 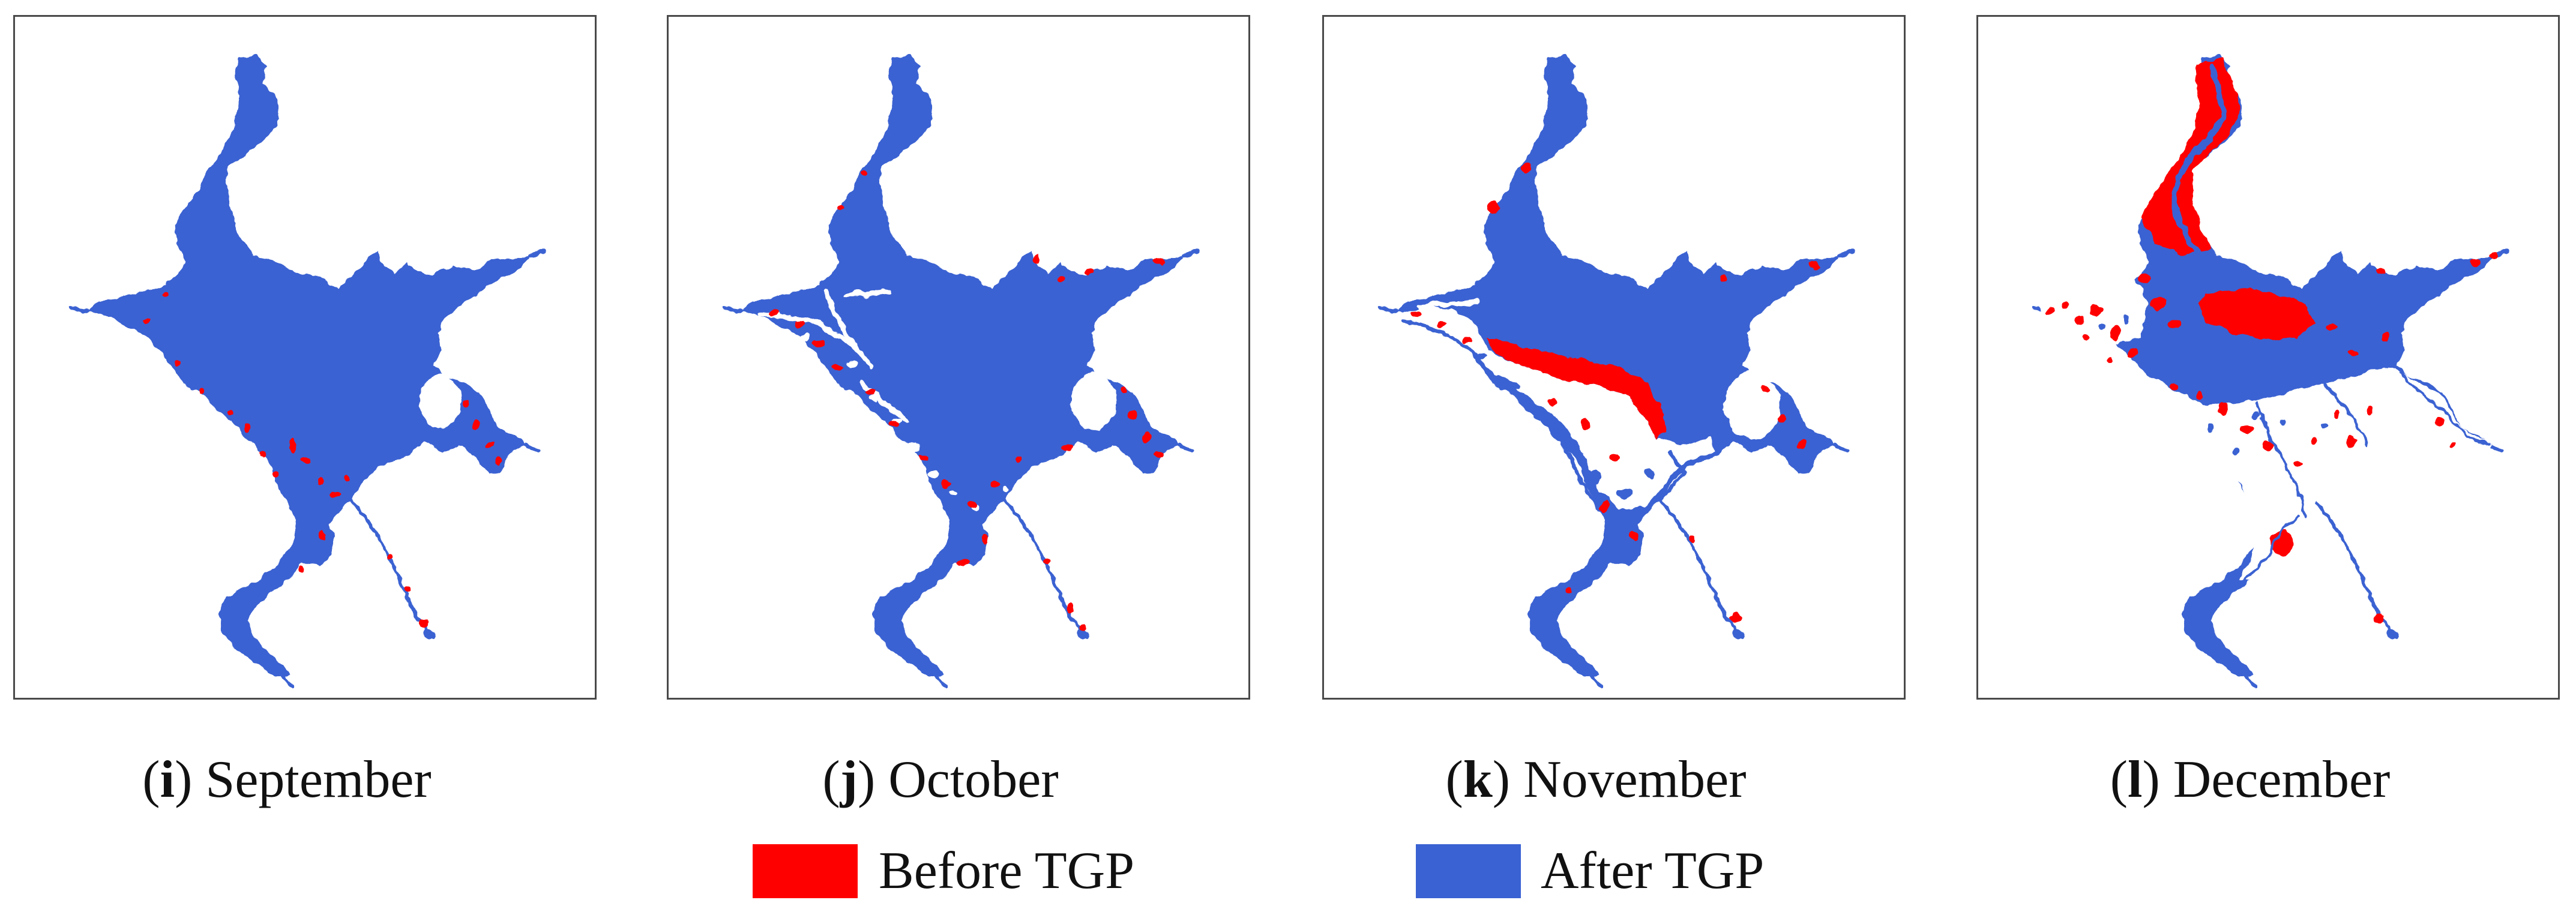 What do you see at coordinates (1468, 871) in the screenshot?
I see `legend-swatch-after-tgp` at bounding box center [1468, 871].